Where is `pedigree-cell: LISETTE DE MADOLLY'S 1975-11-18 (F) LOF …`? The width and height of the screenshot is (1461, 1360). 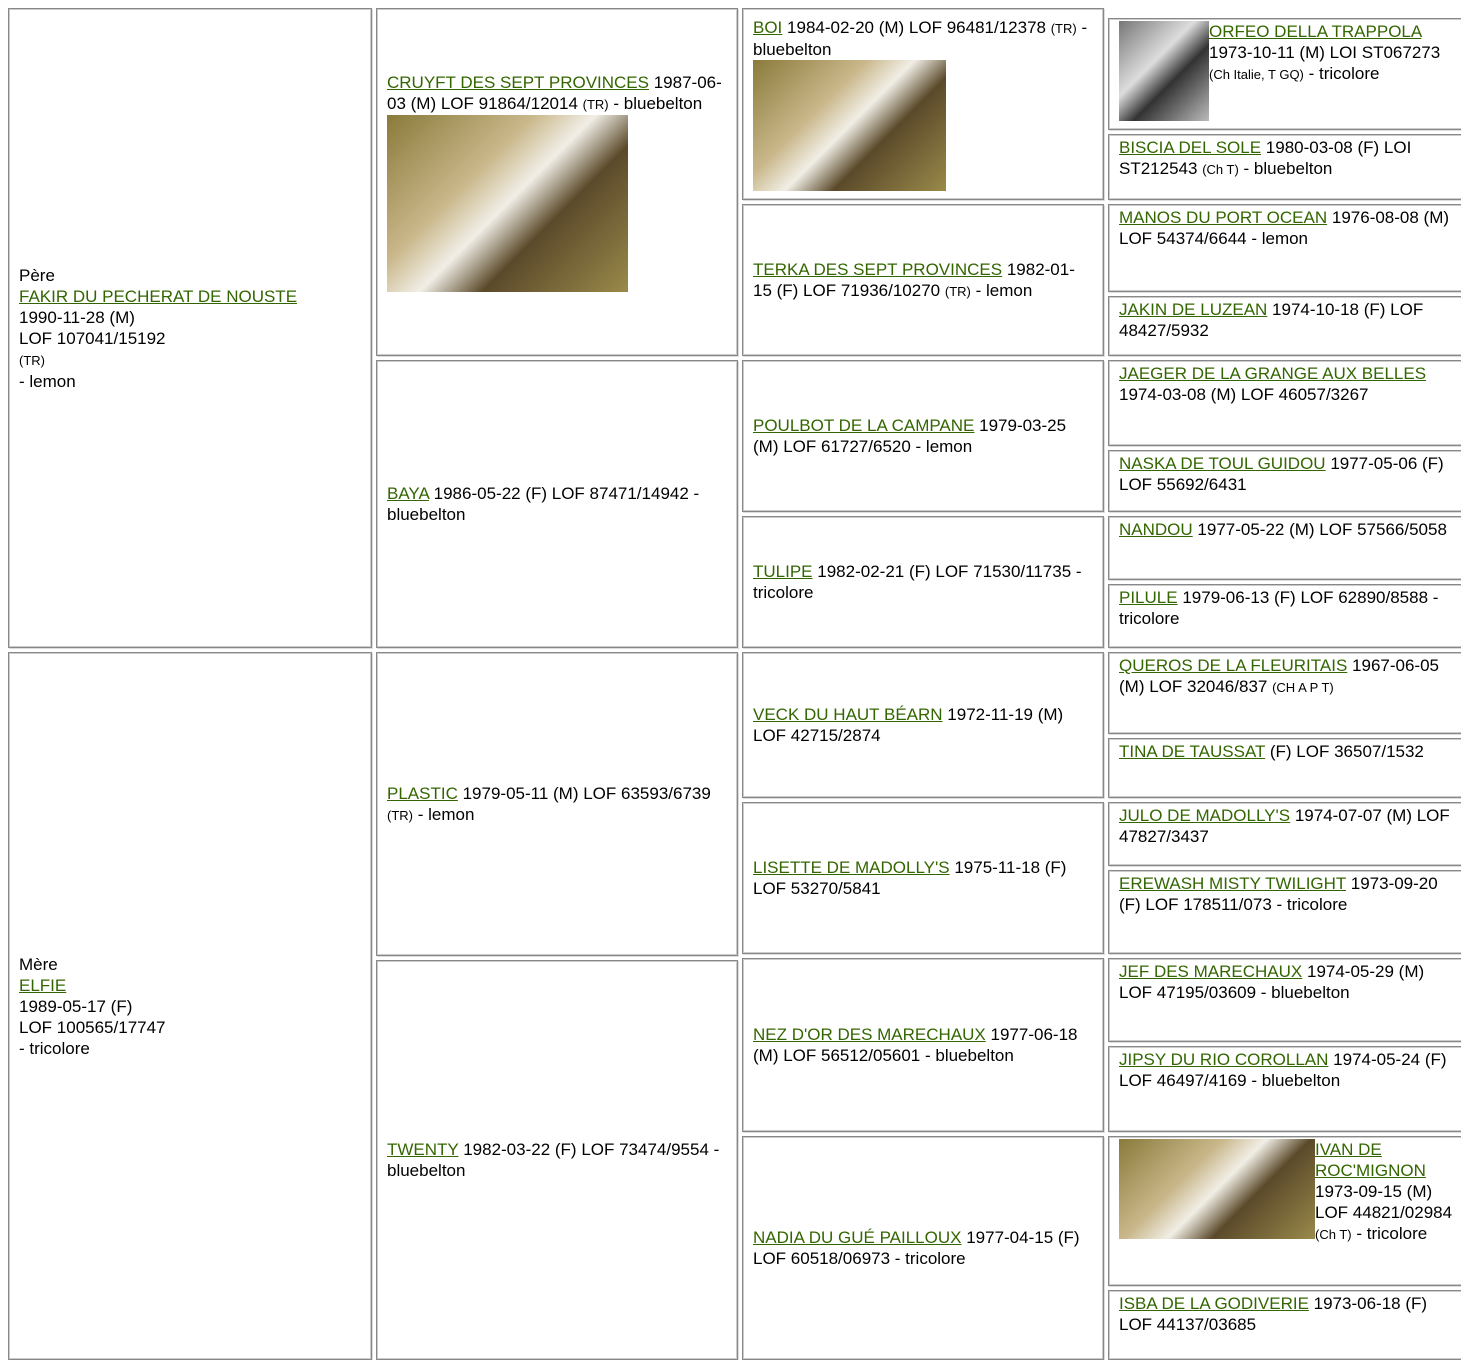 pedigree-cell: LISETTE DE MADOLLY'S 1975-11-18 (F) LOF … is located at coordinates (923, 878).